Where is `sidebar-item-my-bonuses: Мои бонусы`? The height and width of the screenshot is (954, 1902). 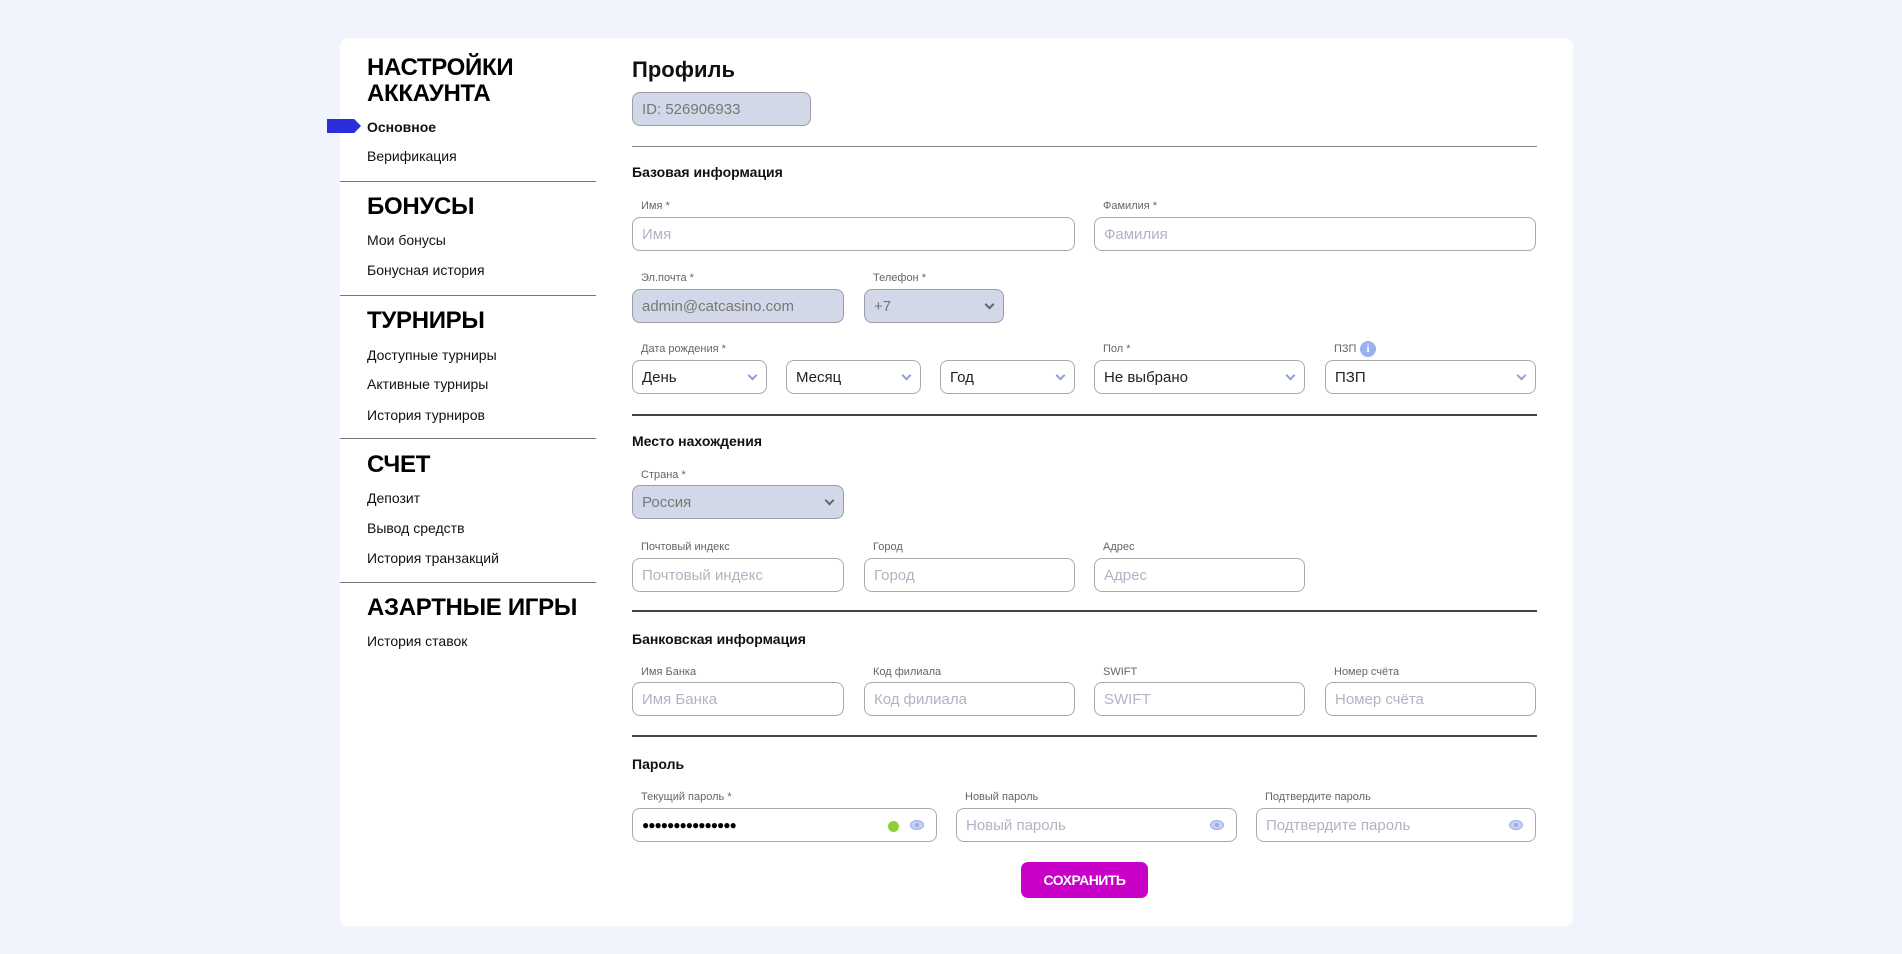
sidebar-item-my-bonuses: Мои бонусы is located at coordinates (406, 240).